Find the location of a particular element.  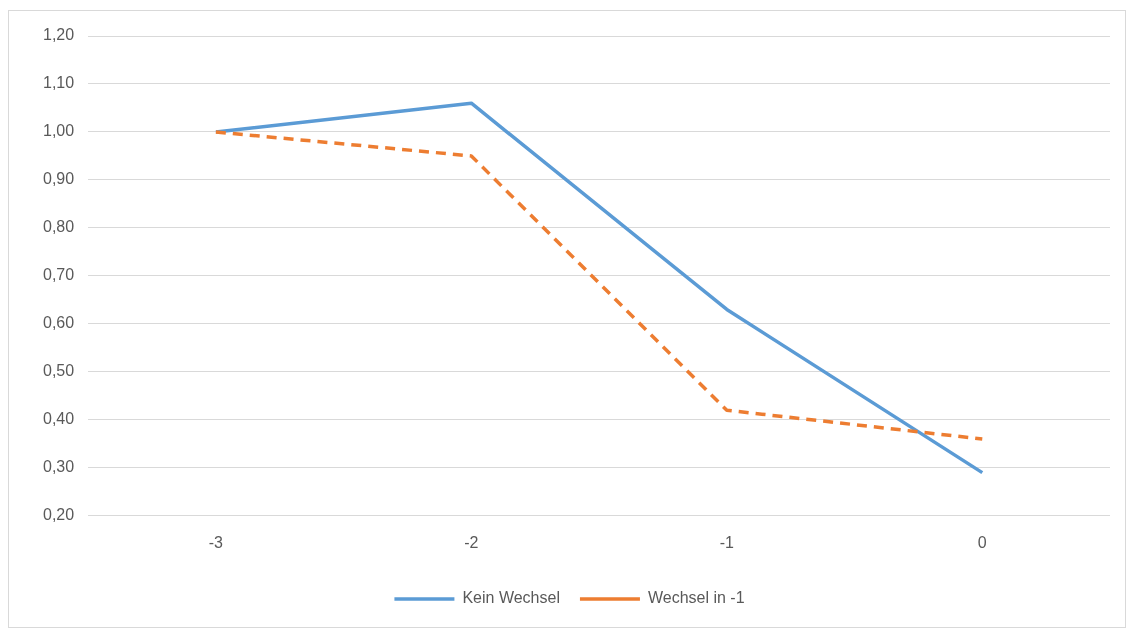

y-tick-label: 0,50 is located at coordinates (59, 371).